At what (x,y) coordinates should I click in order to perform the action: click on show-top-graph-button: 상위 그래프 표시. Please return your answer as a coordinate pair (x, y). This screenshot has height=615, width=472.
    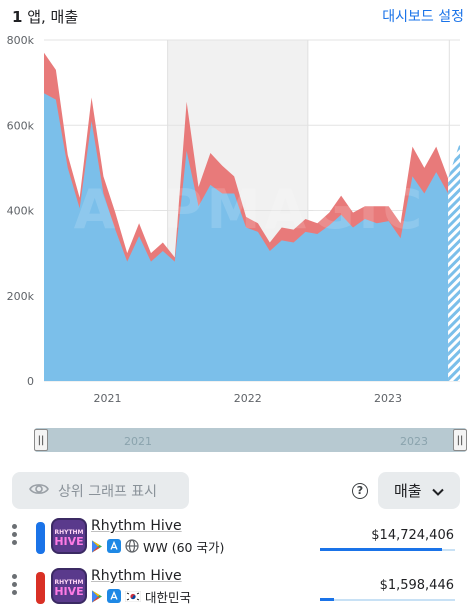
    Looking at the image, I should click on (100, 490).